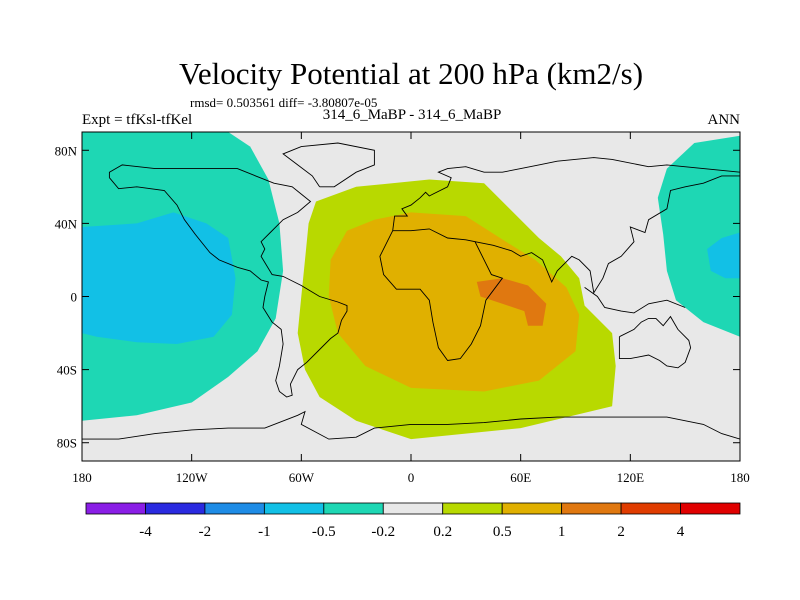 This screenshot has height=600, width=800. I want to click on negative-0.5-west-region, so click(159, 278).